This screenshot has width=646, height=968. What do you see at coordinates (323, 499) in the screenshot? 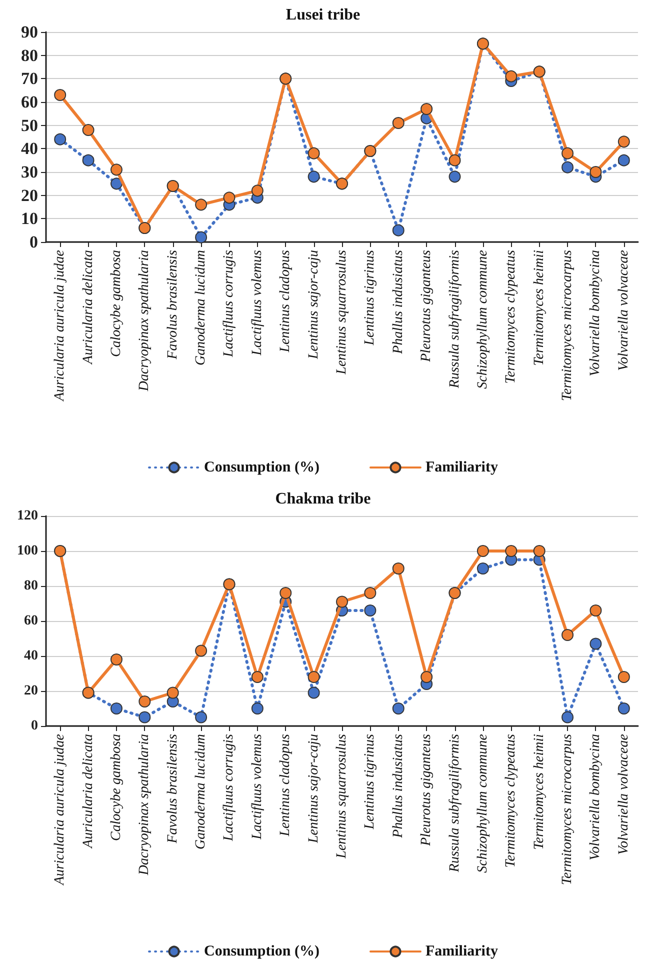
I see `chart-title: Chakma tribe` at bounding box center [323, 499].